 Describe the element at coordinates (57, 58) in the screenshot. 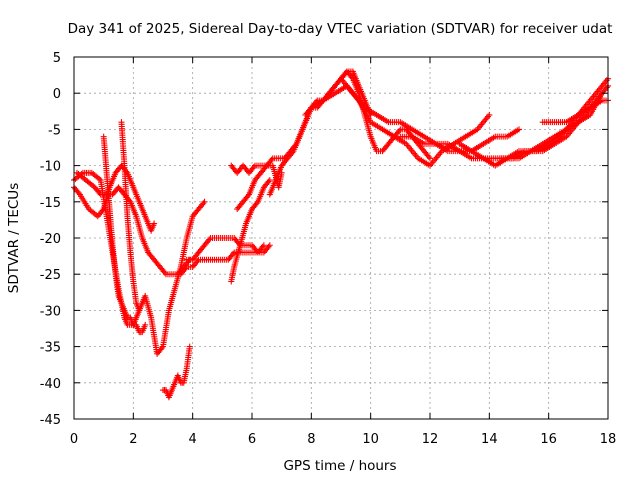

I see `y-tick-label: 5` at that location.